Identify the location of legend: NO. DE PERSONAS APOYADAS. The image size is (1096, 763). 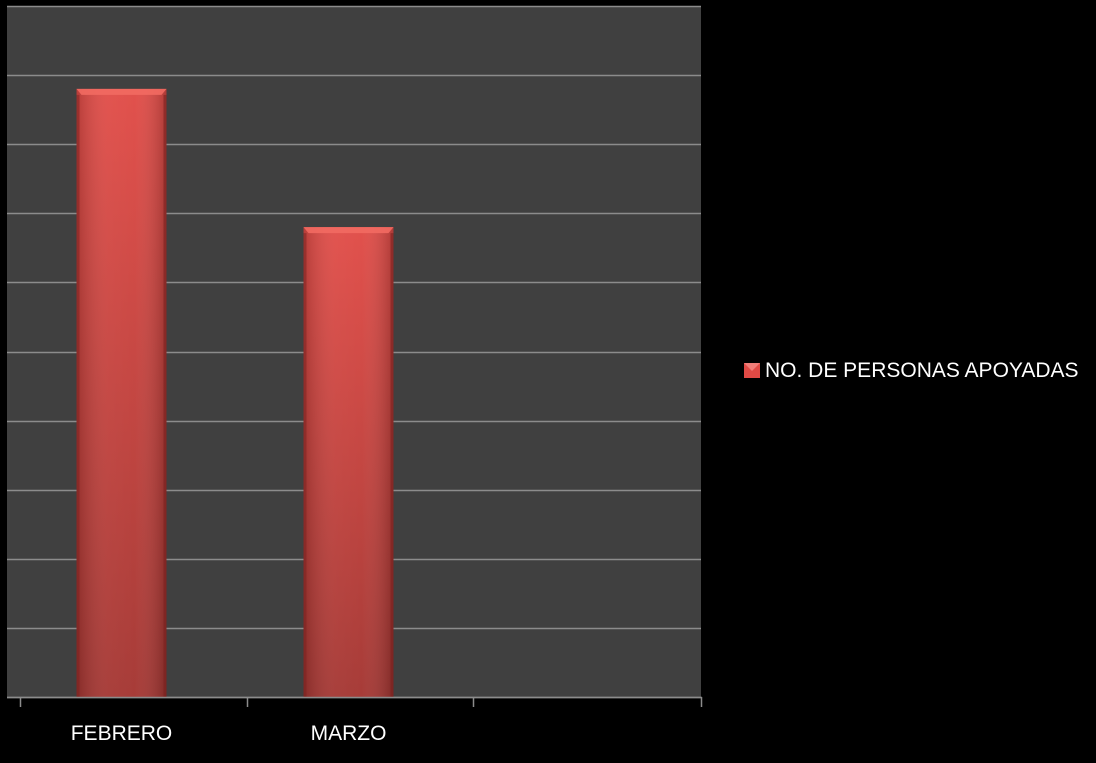
(911, 370).